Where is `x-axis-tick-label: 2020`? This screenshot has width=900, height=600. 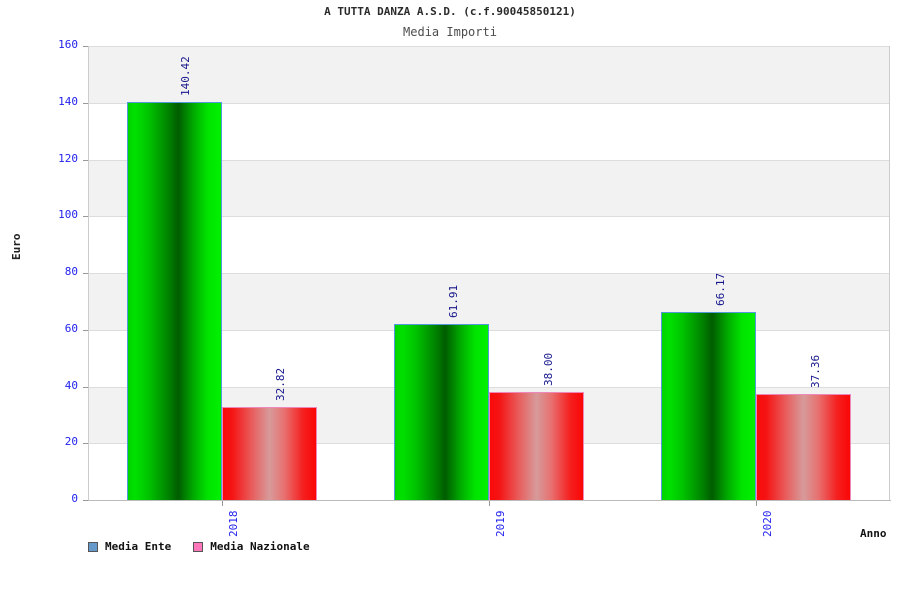 x-axis-tick-label: 2020 is located at coordinates (768, 524).